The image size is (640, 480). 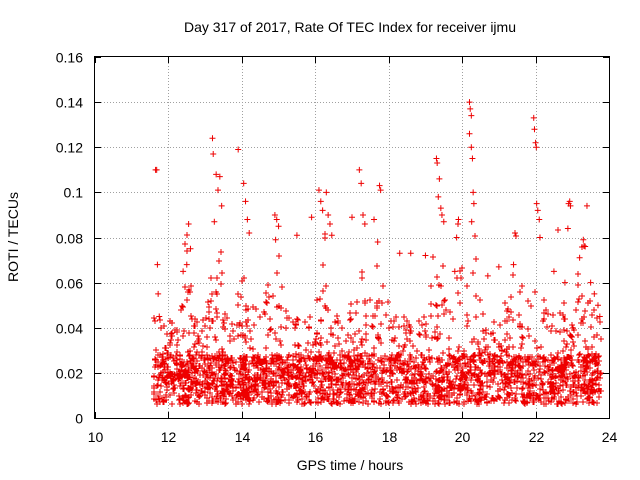 I want to click on x-tick-label: 24, so click(x=610, y=437).